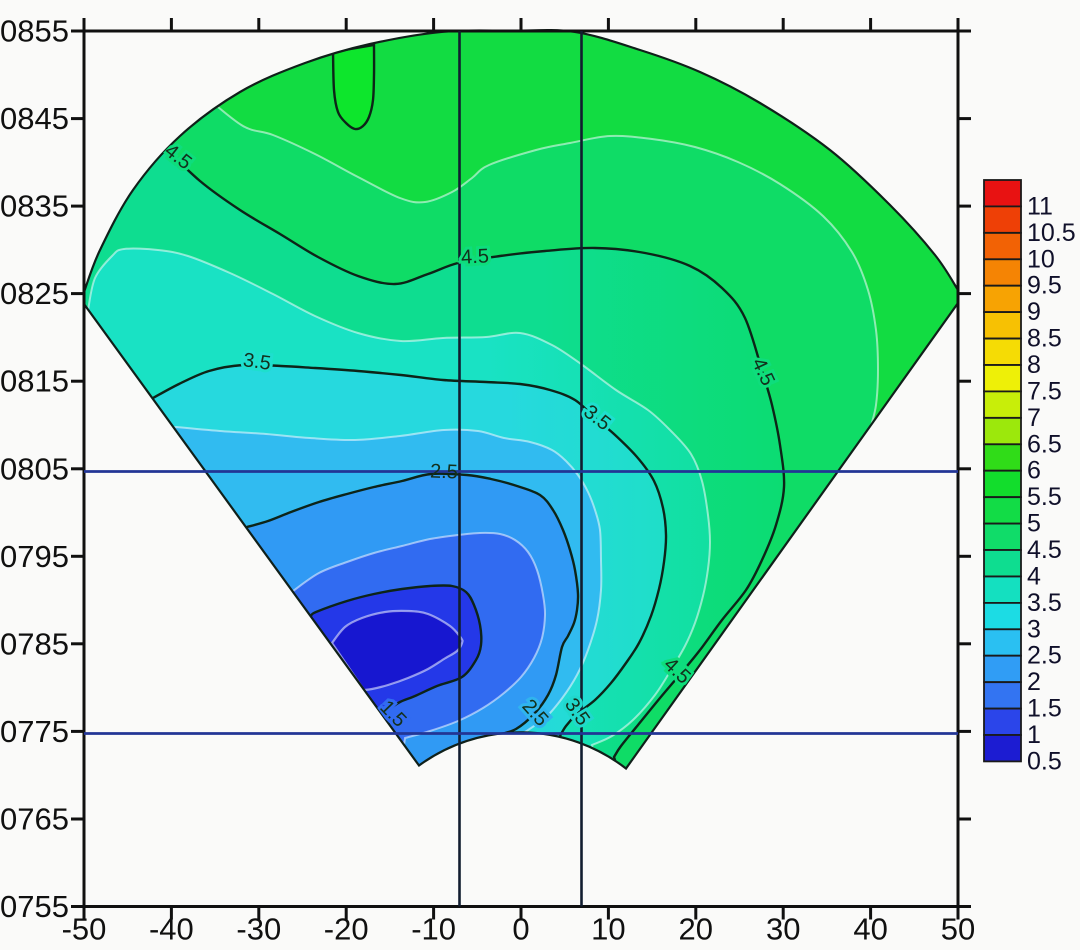 The height and width of the screenshot is (950, 1080). What do you see at coordinates (346, 929) in the screenshot?
I see `svg-text: -20` at bounding box center [346, 929].